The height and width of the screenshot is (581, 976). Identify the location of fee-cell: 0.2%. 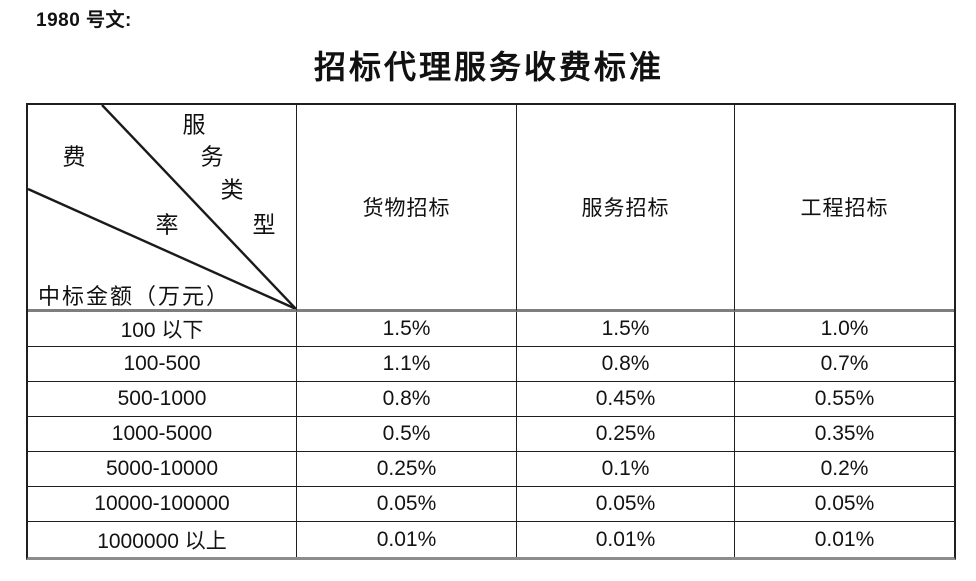
(844, 469).